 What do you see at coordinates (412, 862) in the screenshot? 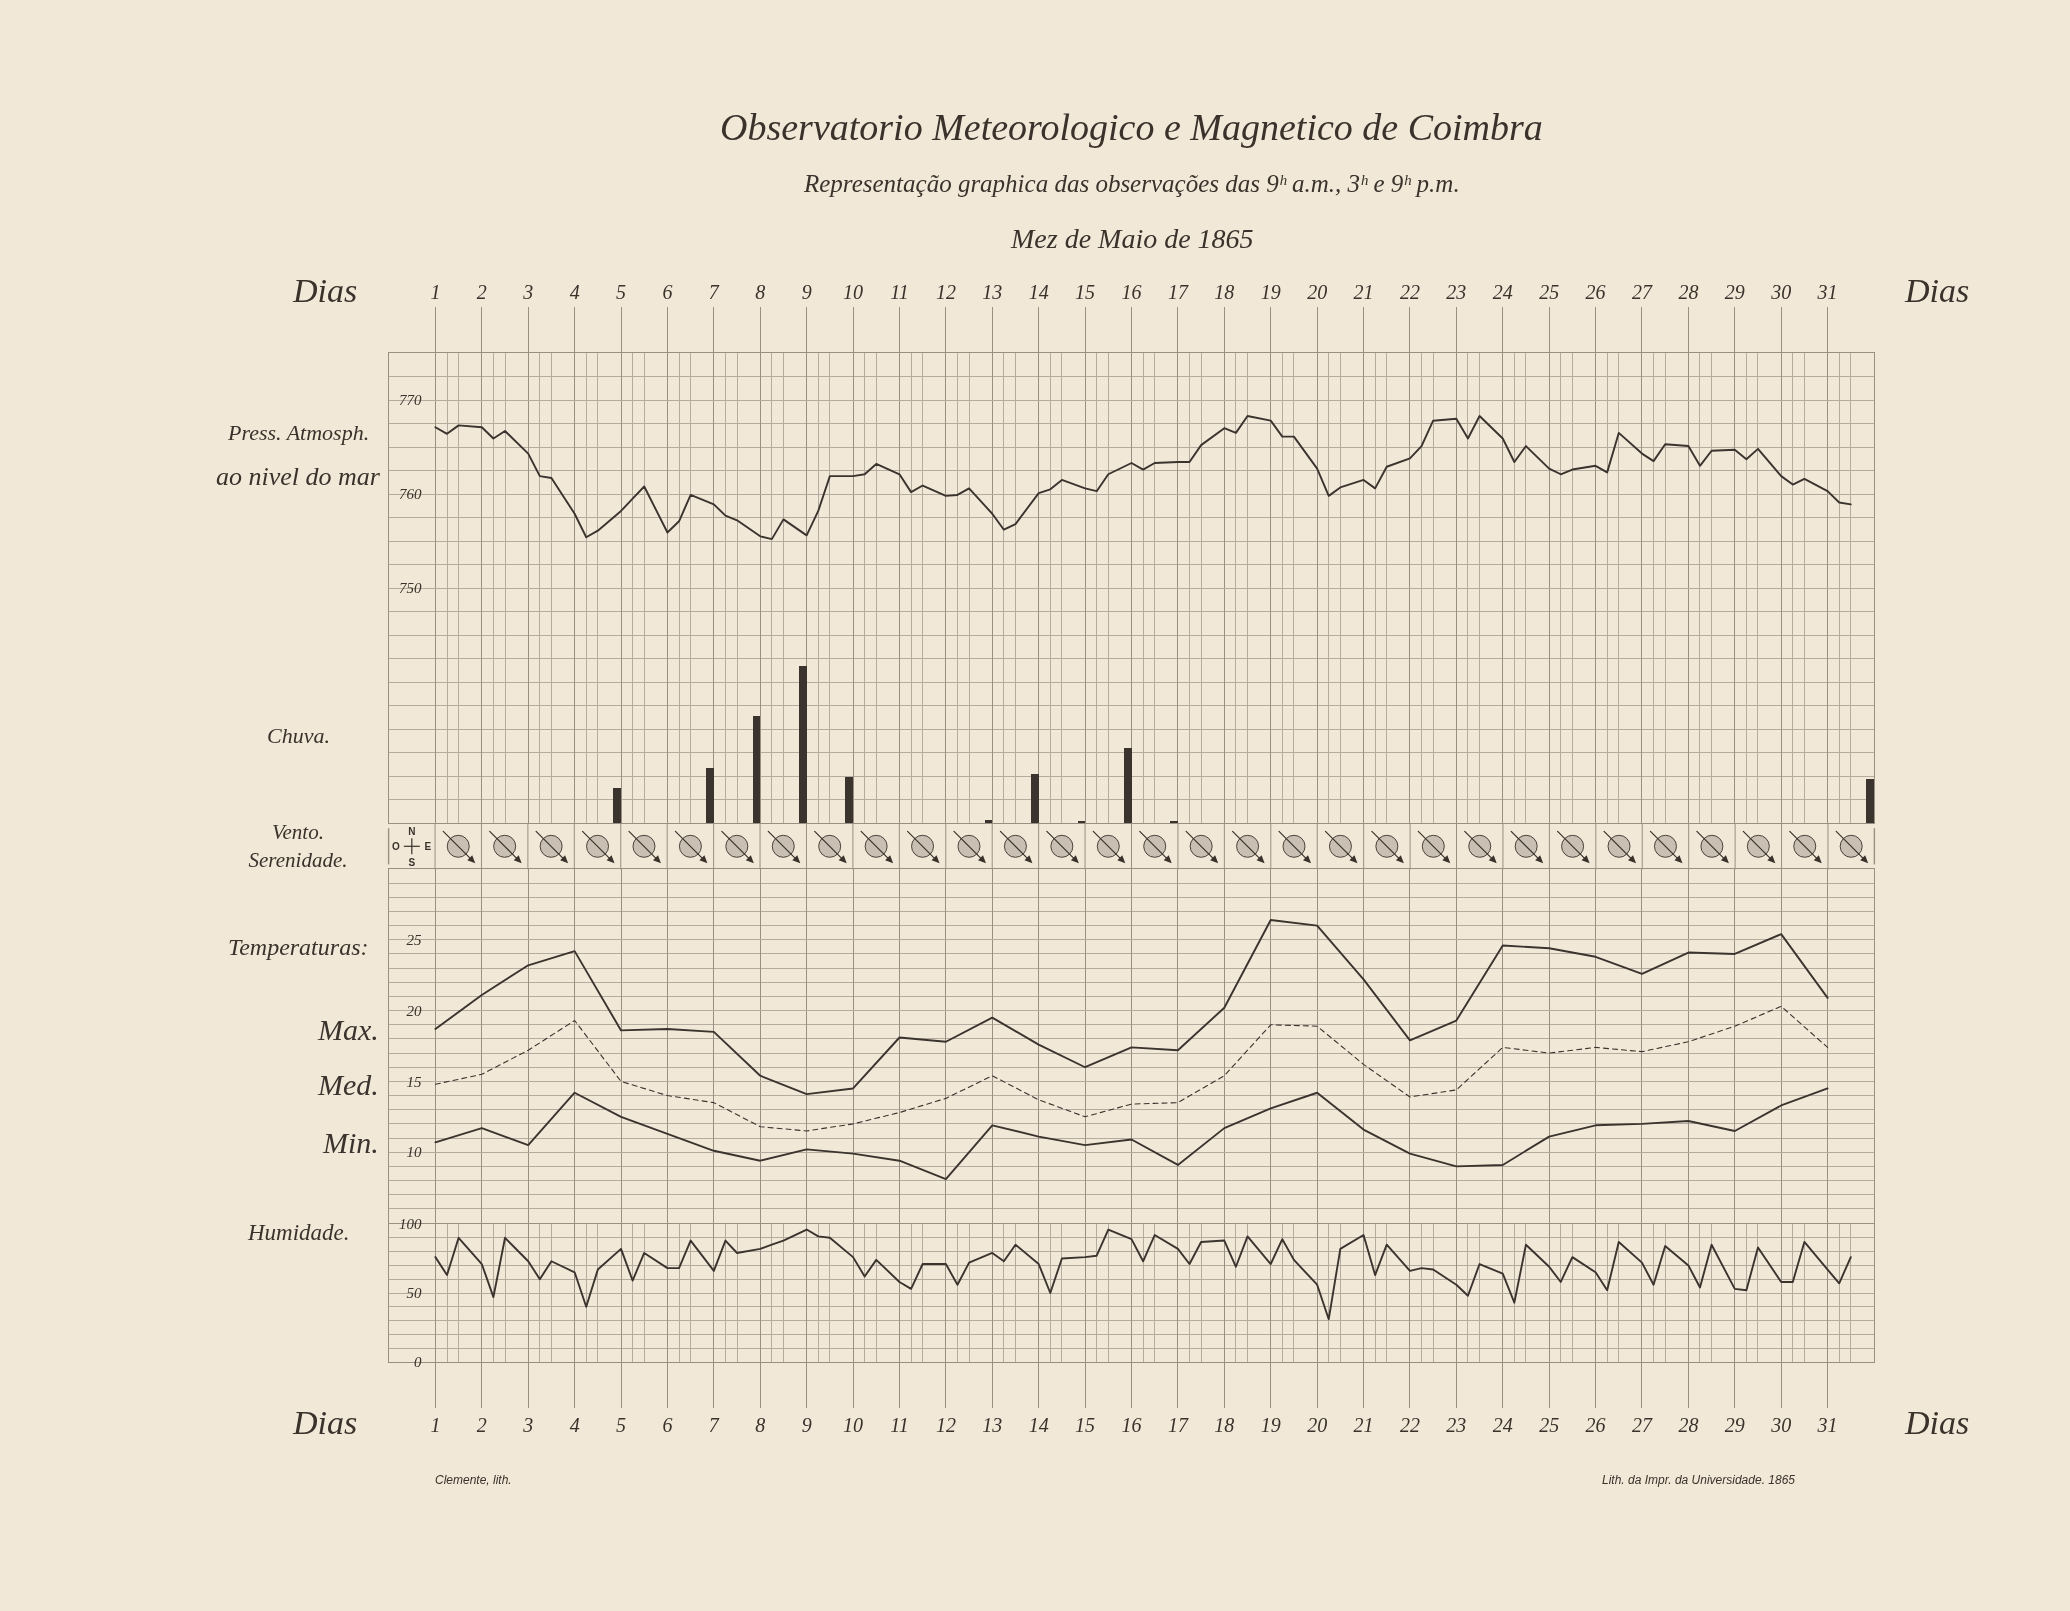
I see `text: S` at bounding box center [412, 862].